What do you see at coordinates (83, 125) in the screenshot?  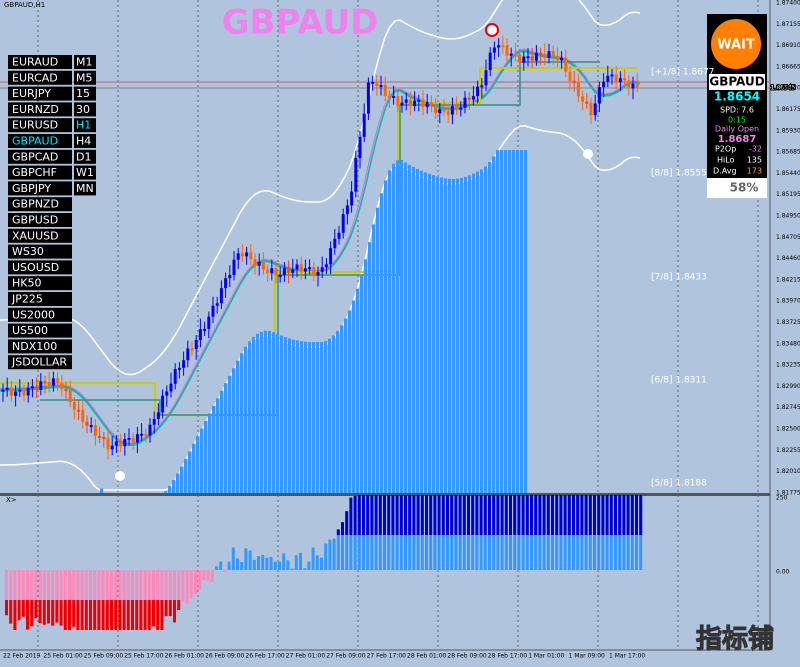 I see `timeframe-button: H1` at bounding box center [83, 125].